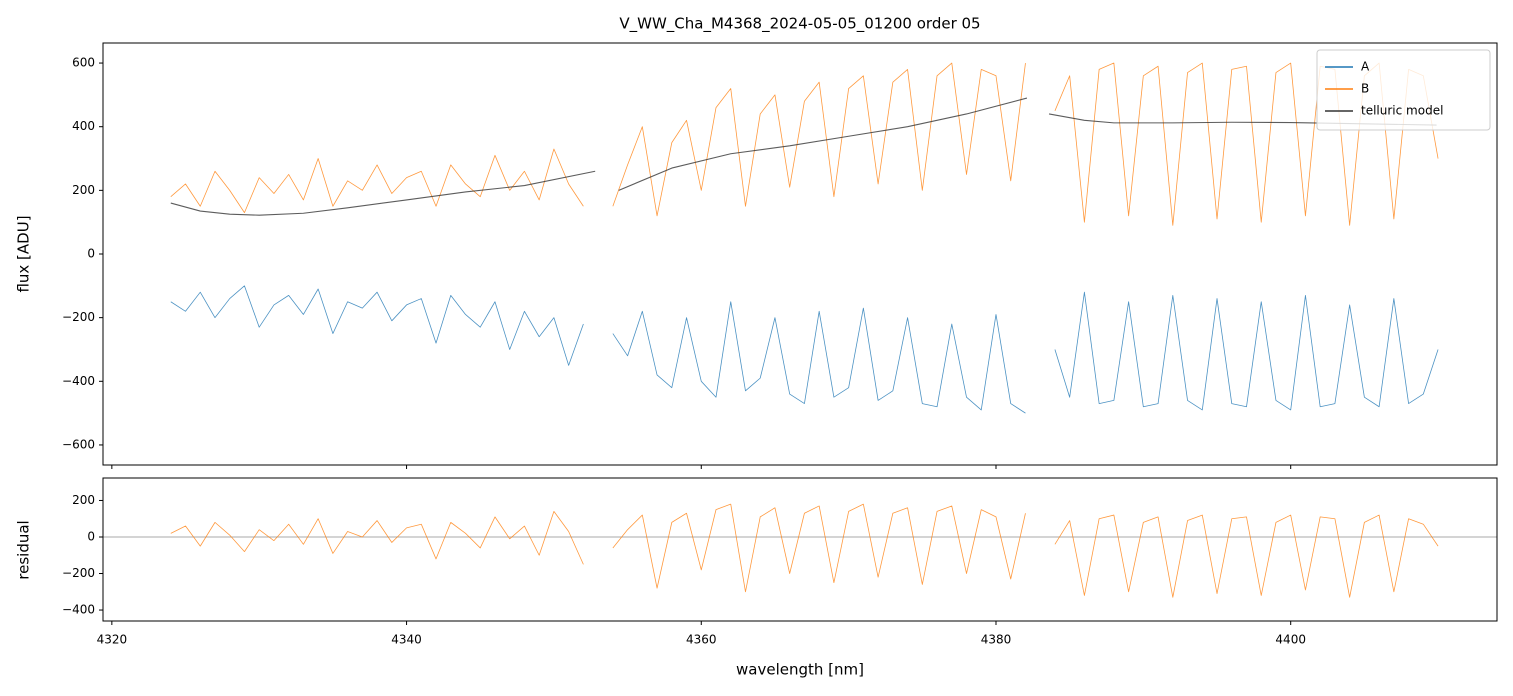 The height and width of the screenshot is (696, 1513). I want to click on legend-label: B, so click(1365, 89).